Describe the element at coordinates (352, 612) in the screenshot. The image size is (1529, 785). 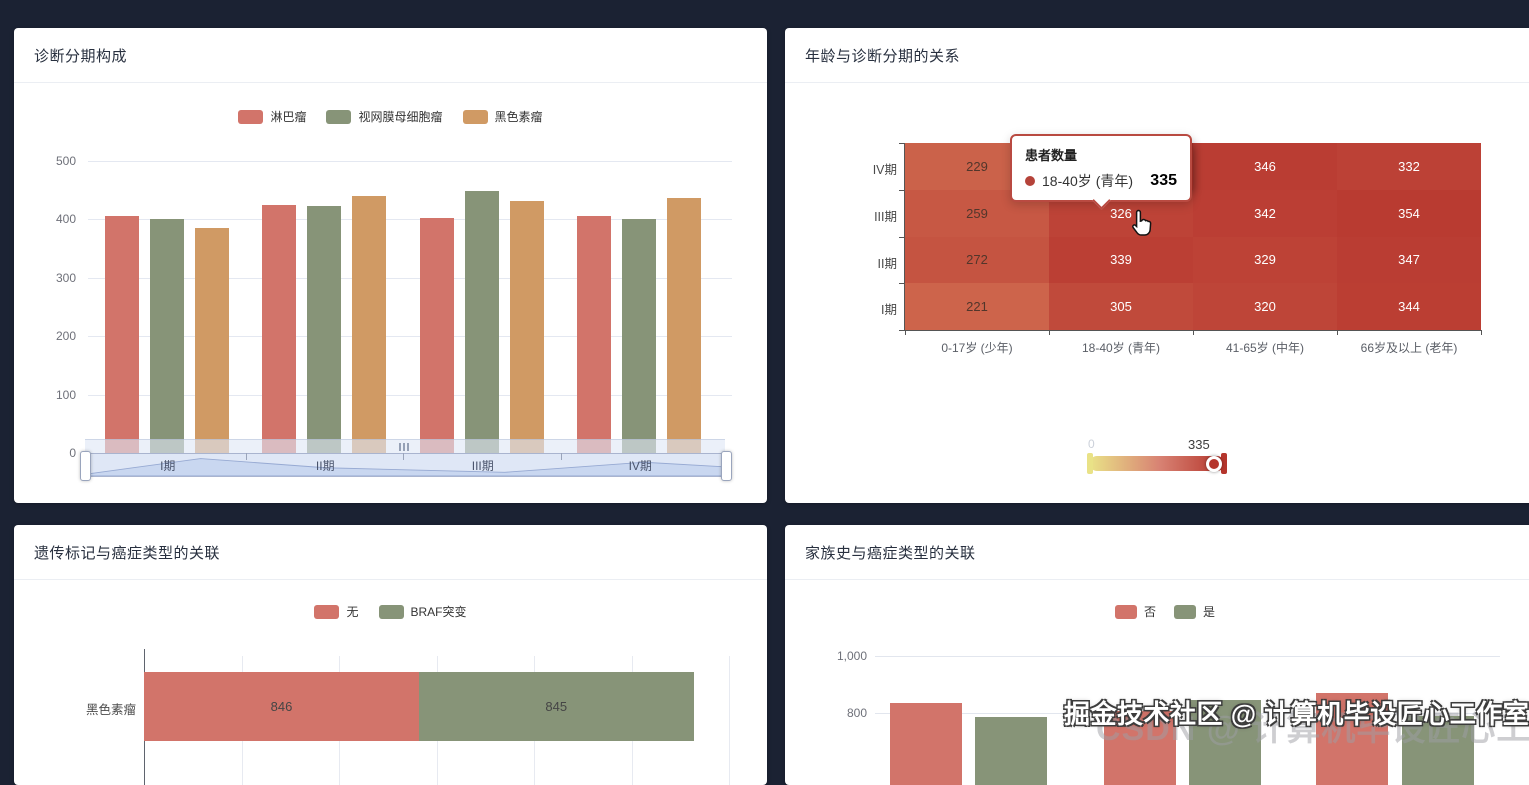
I see `legend-label: 无` at that location.